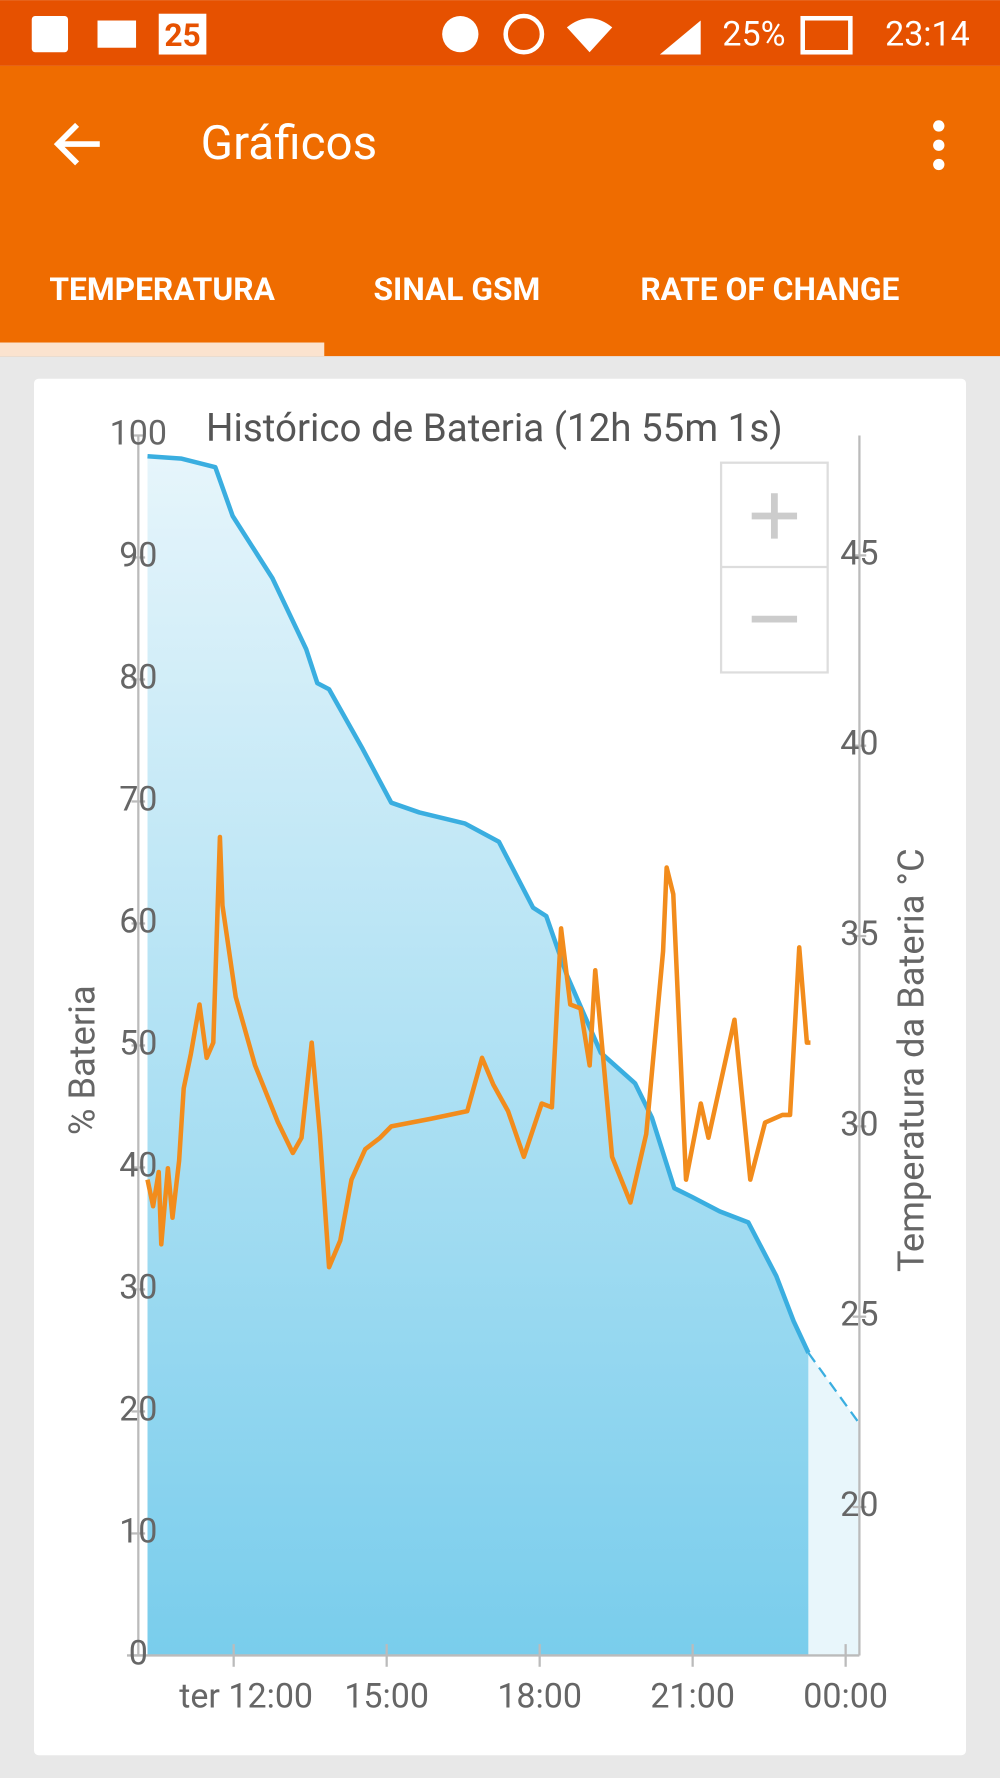  What do you see at coordinates (246, 1697) in the screenshot?
I see `x-tick-label: ter 12:00` at bounding box center [246, 1697].